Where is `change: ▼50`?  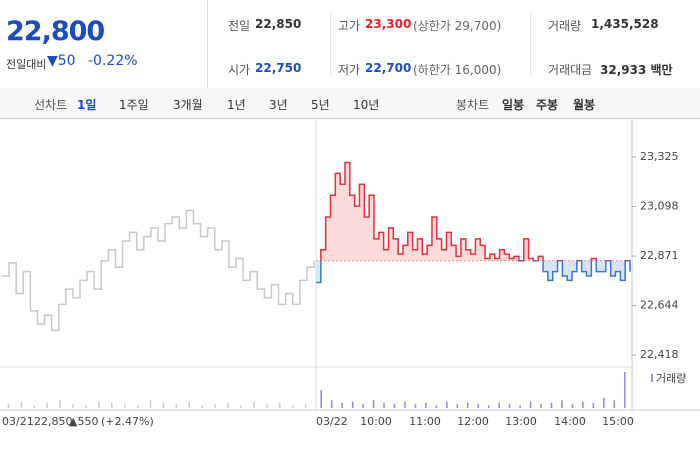 change: ▼50 is located at coordinates (61, 61).